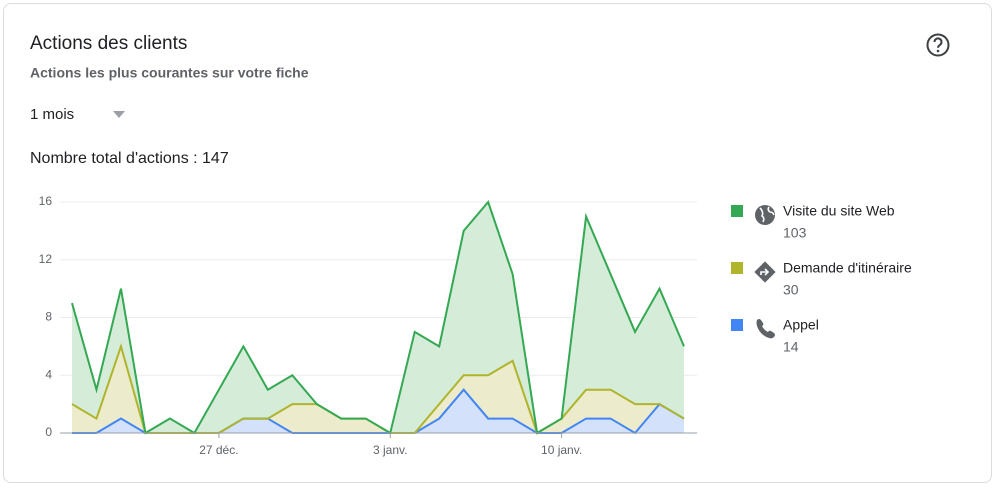  I want to click on legend-label: Demande d'itinéraire, so click(847, 268).